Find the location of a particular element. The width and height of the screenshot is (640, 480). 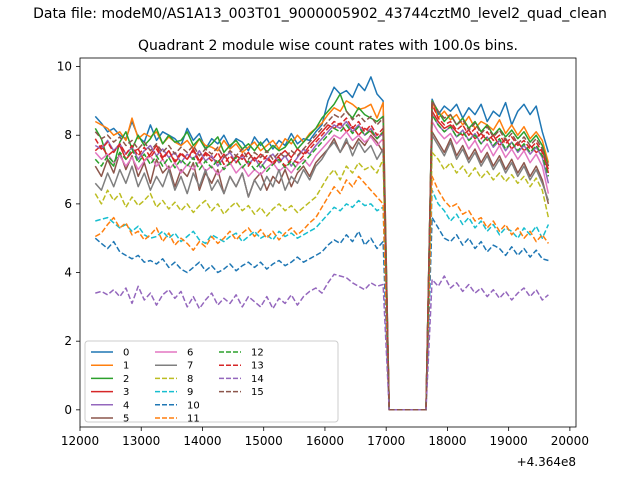

legend-label-10: 10 is located at coordinates (193, 405).